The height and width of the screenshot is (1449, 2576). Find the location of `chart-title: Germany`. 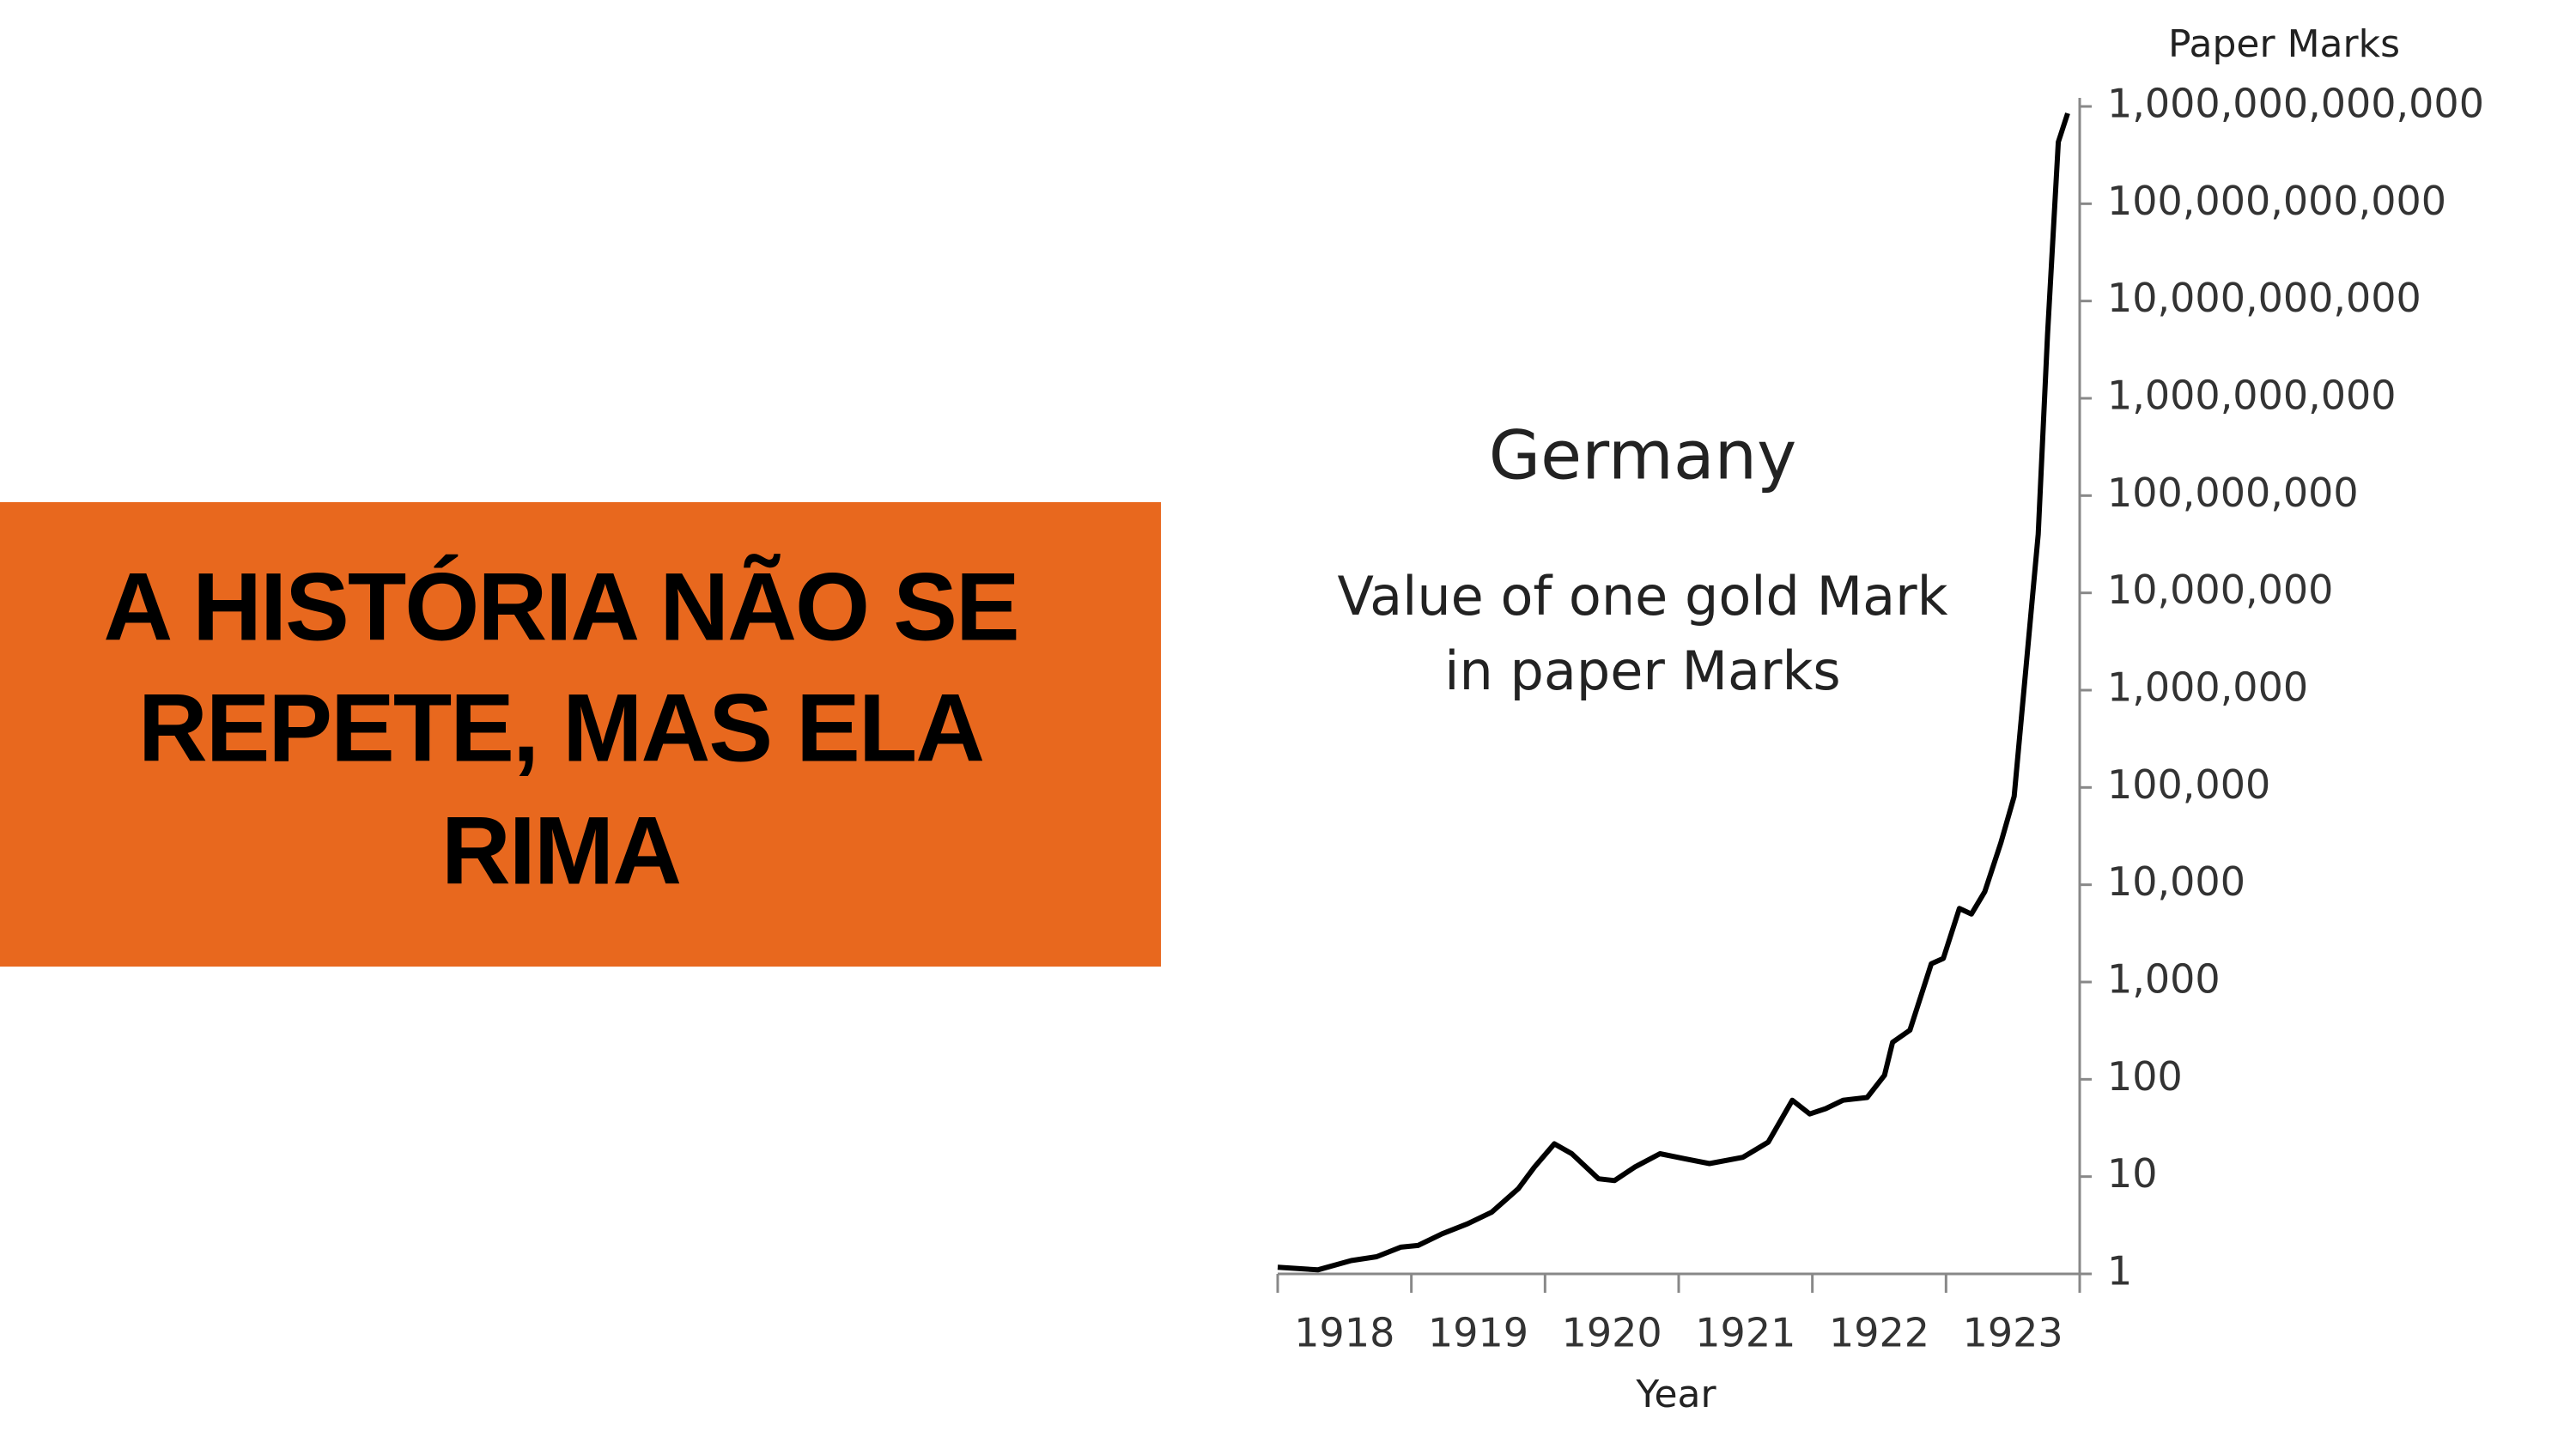

chart-title: Germany is located at coordinates (1643, 455).